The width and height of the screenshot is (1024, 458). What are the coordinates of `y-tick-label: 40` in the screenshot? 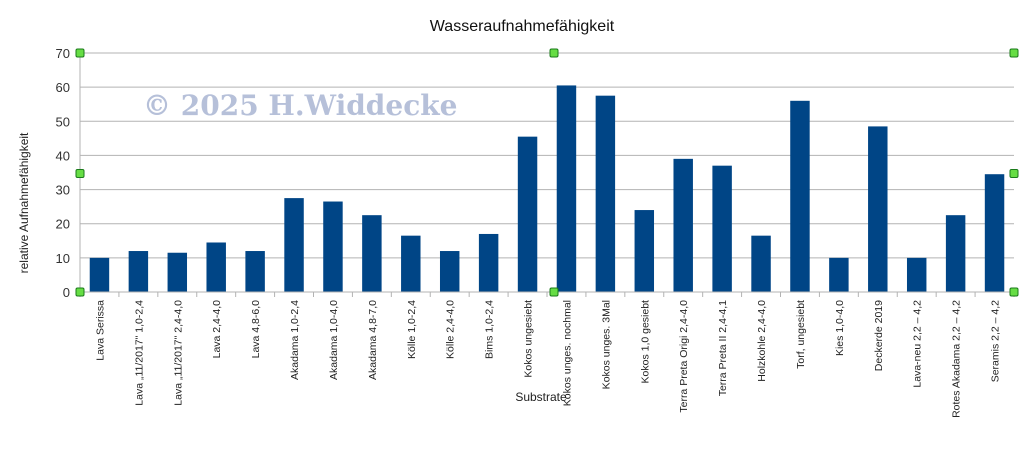 It's located at (63, 155).